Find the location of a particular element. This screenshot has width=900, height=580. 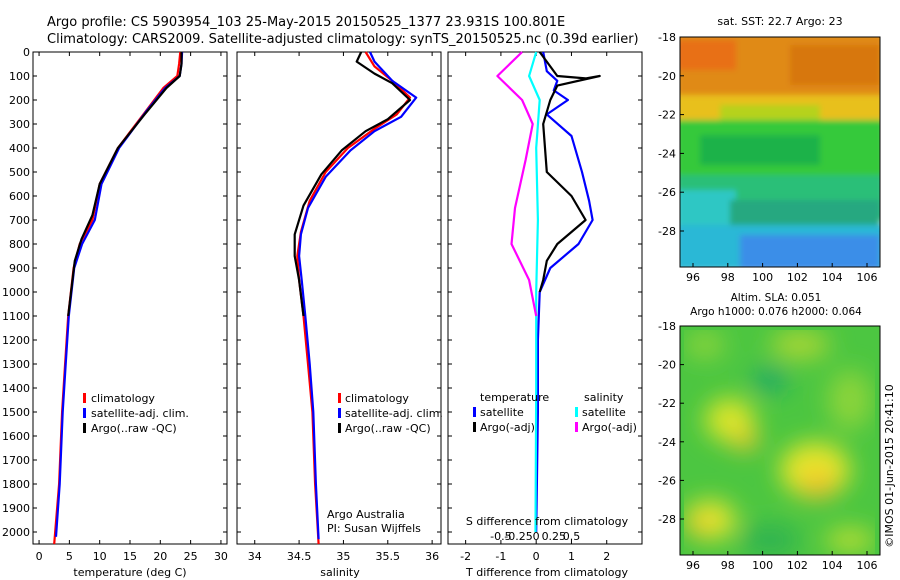

sst-heatmap is located at coordinates (780, 152).